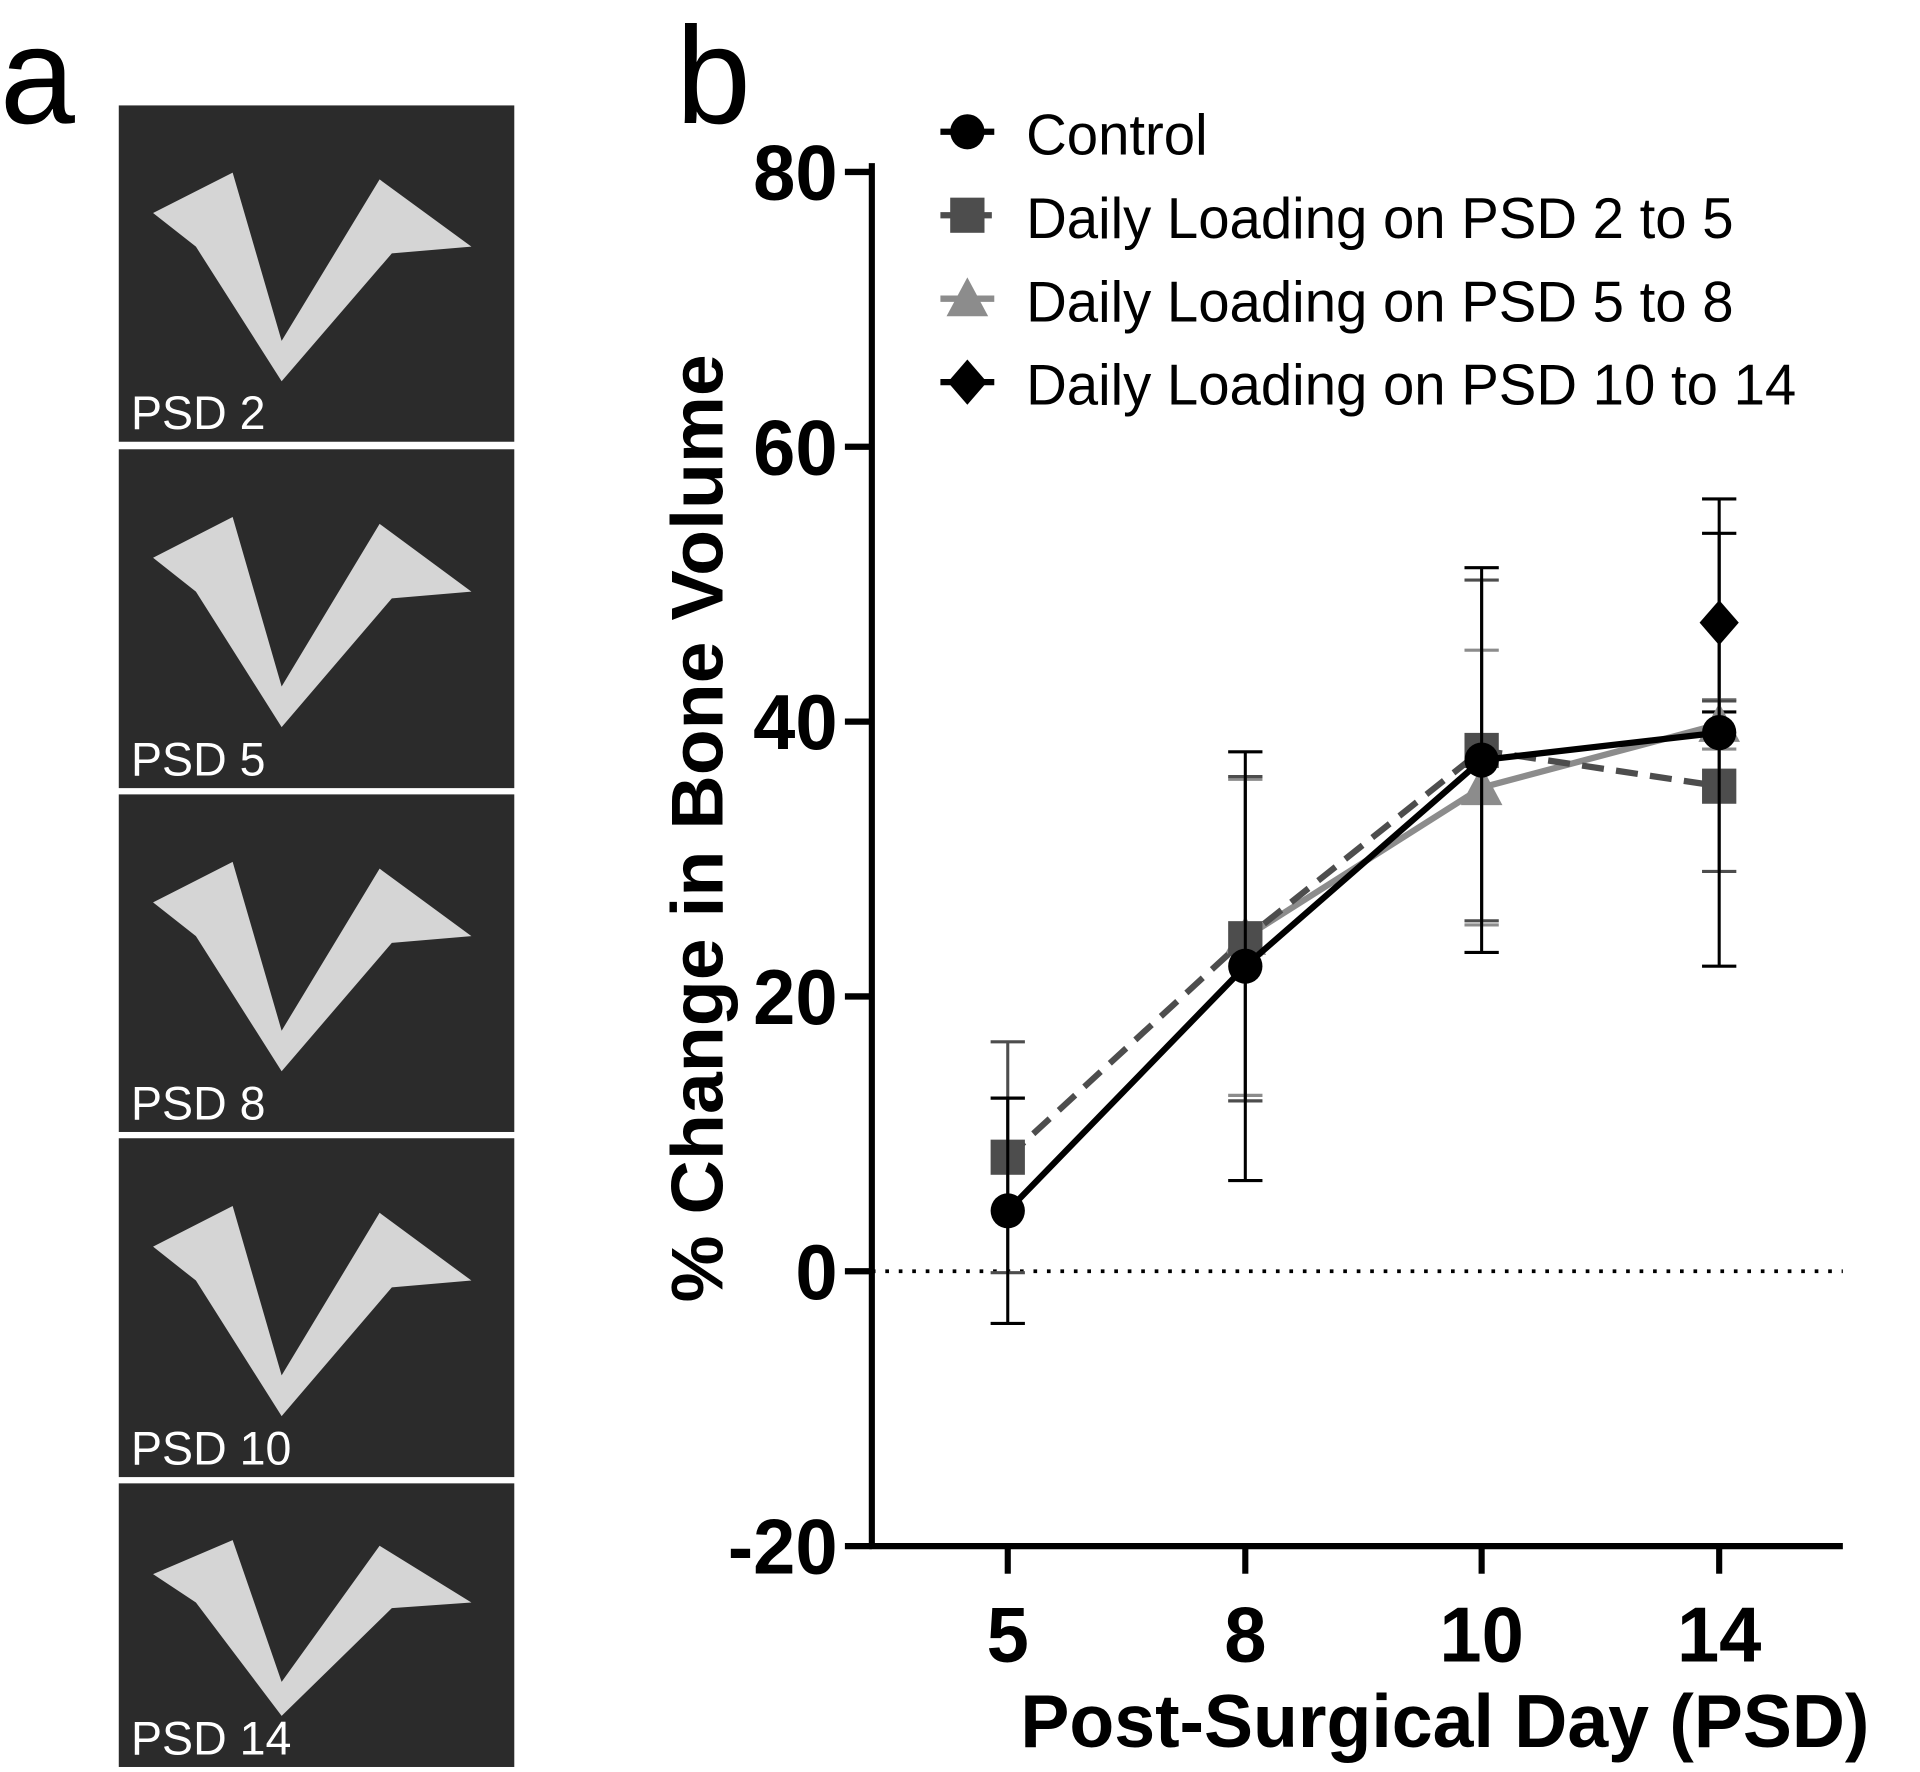  I want to click on y-tick-label: 20, so click(795, 997).